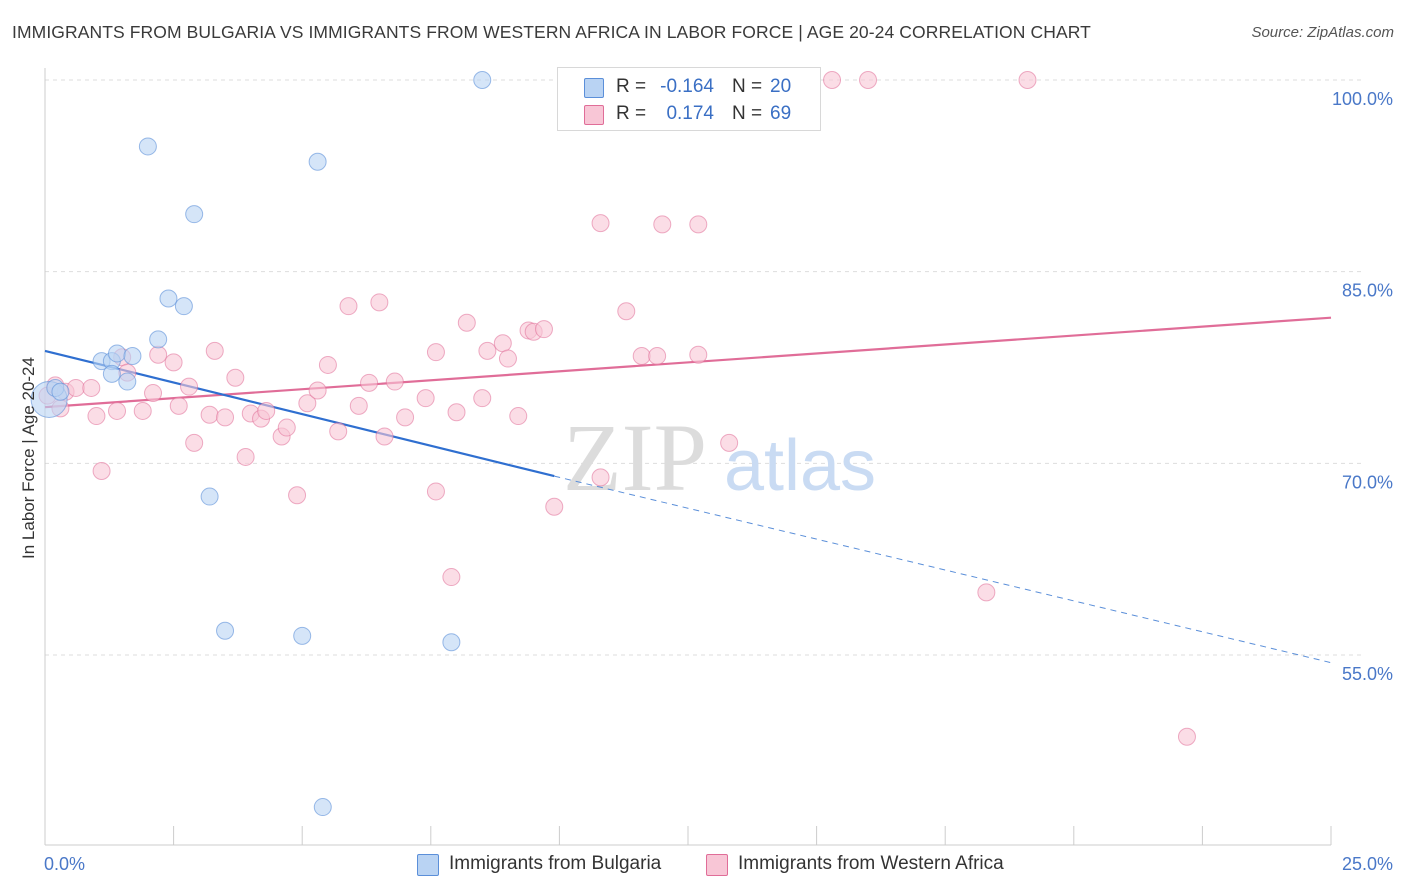 Image resolution: width=1406 pixels, height=892 pixels. What do you see at coordinates (943, 569) in the screenshot?
I see `trend-line-bulgaria-extrapolated` at bounding box center [943, 569].